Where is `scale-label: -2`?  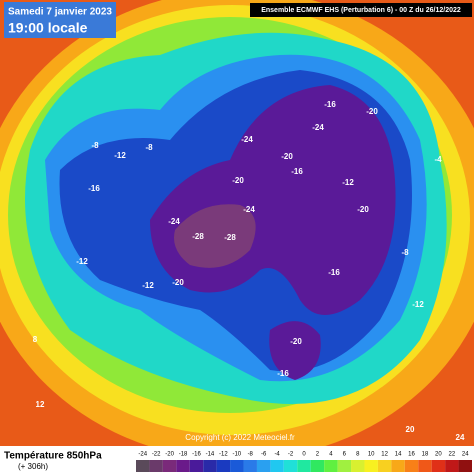
scale-label: -2 is located at coordinates (291, 455).